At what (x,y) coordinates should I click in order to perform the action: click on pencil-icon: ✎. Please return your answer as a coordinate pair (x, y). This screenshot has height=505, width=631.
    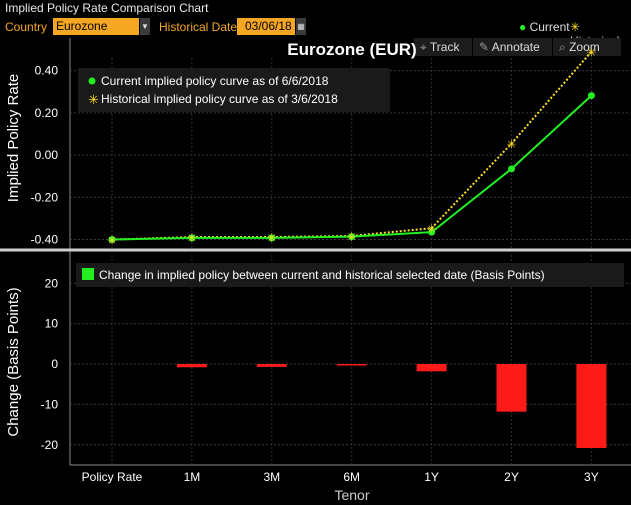
    Looking at the image, I should click on (484, 47).